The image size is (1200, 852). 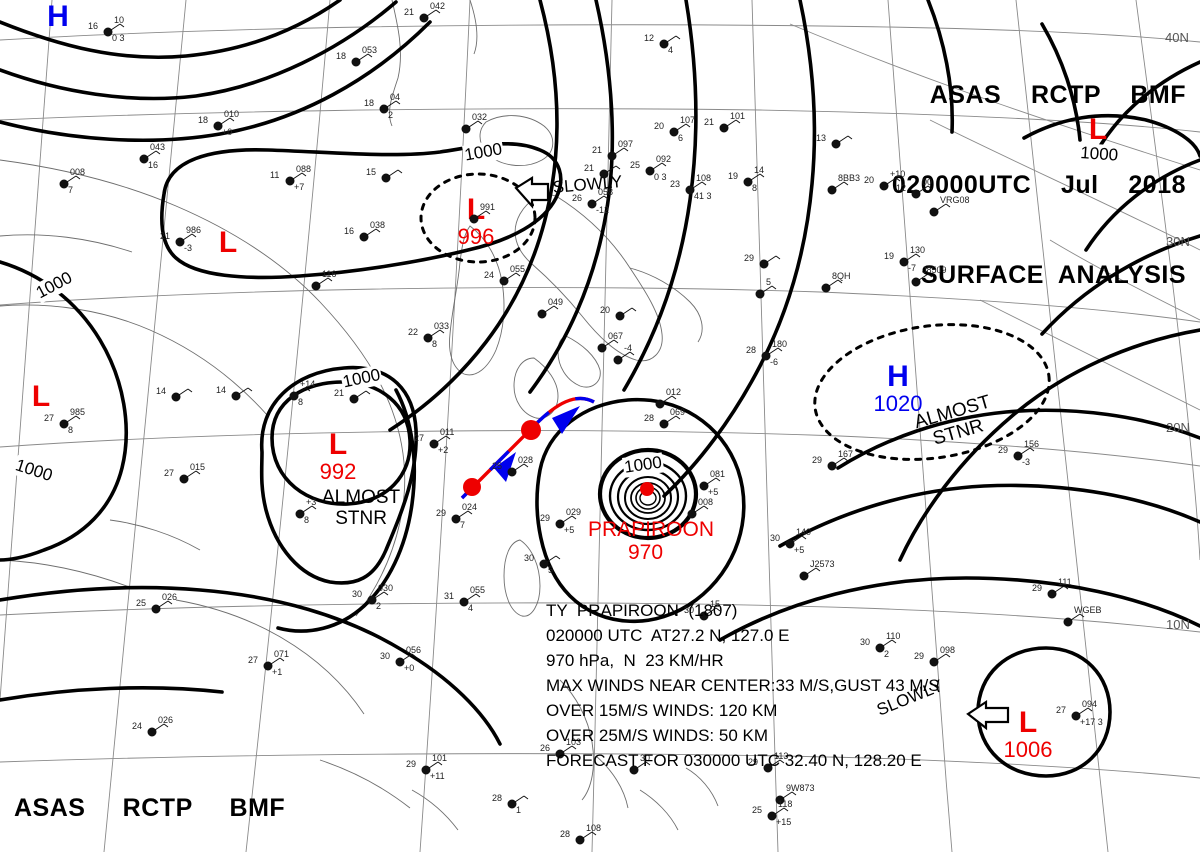 What do you see at coordinates (704, 178) in the screenshot?
I see `station-pressure: 108` at bounding box center [704, 178].